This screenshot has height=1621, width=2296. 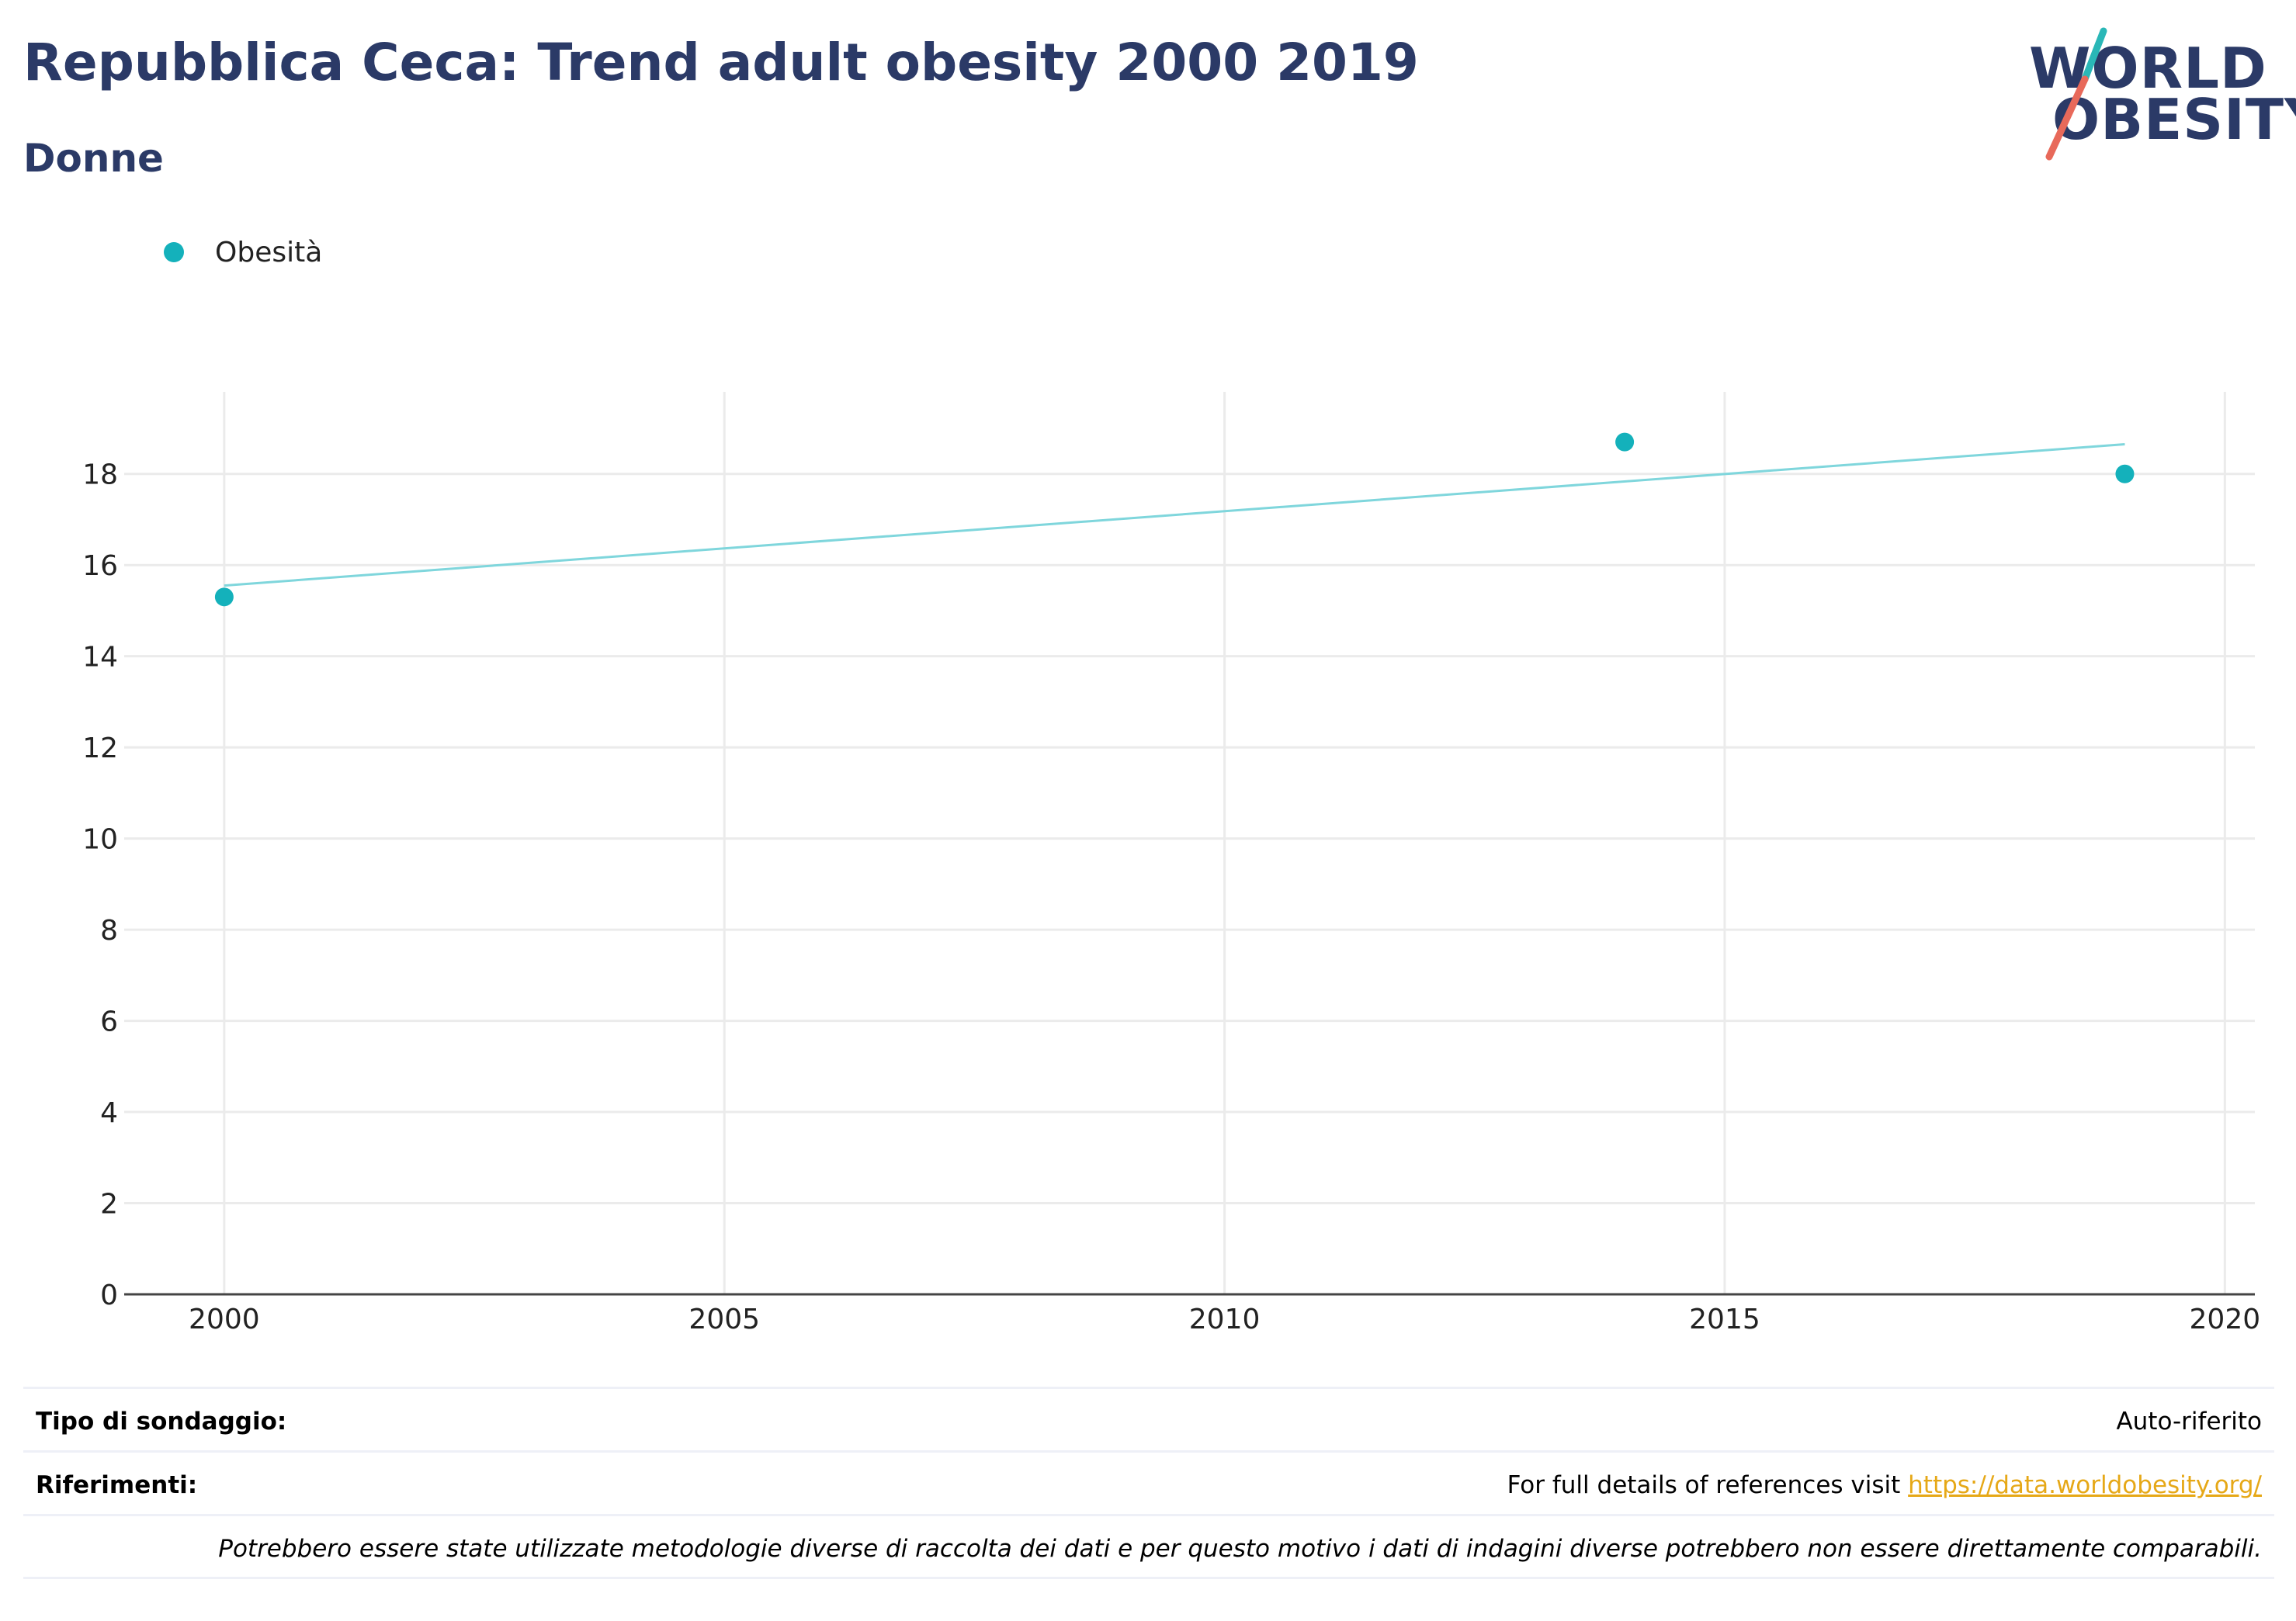 I want to click on y-tick-label: 10, so click(x=100, y=840).